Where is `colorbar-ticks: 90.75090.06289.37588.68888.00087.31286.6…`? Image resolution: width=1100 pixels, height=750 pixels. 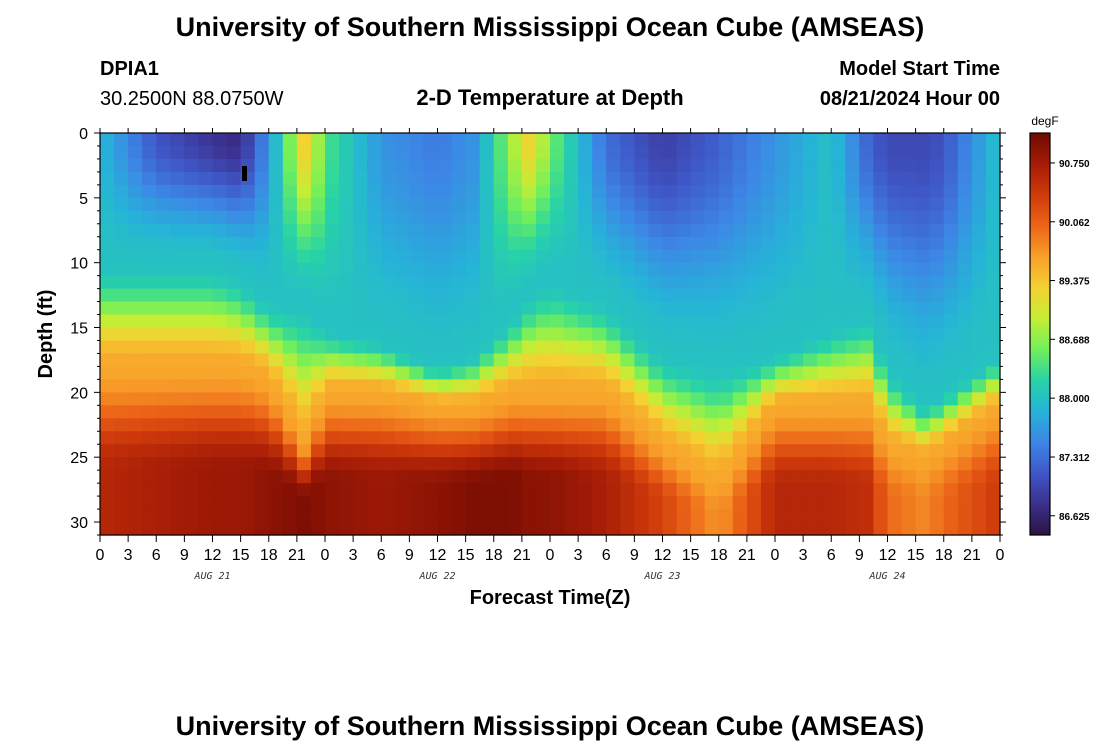 colorbar-ticks: 90.75090.06289.37588.68888.00087.31286.6… is located at coordinates (1070, 341).